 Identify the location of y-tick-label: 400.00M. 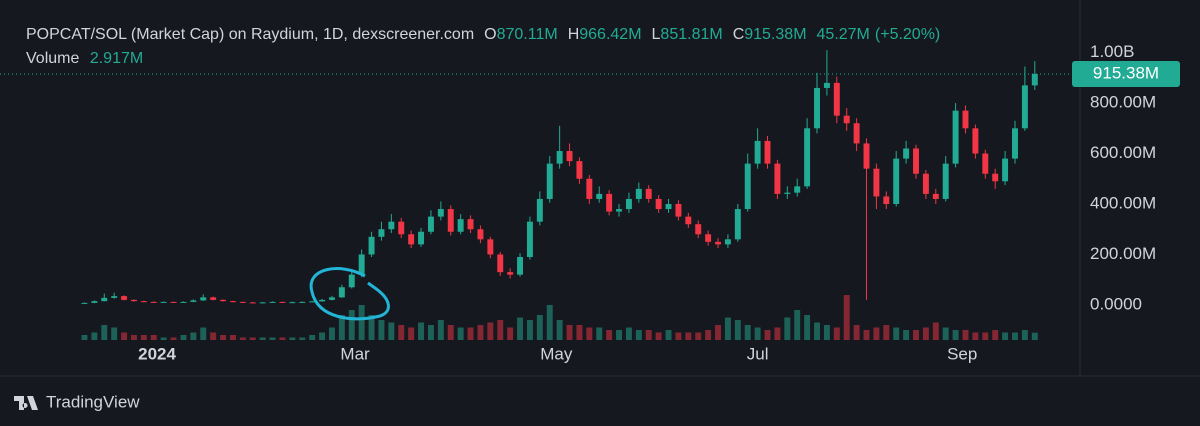
(1123, 202).